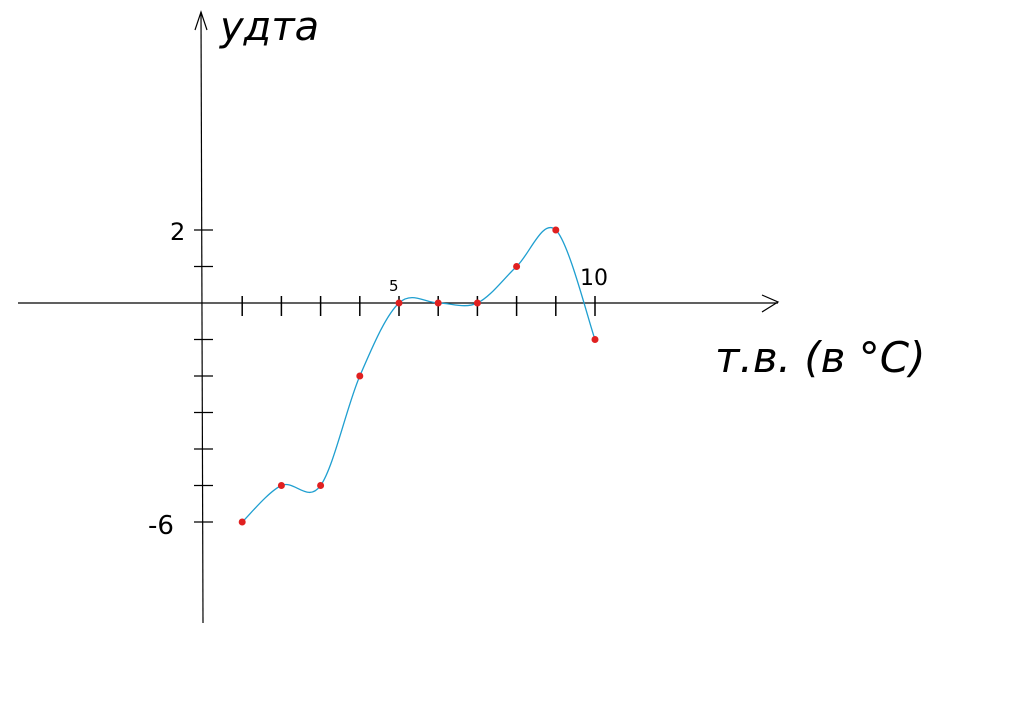  Describe the element at coordinates (418, 375) in the screenshot. I see `series-line` at that location.